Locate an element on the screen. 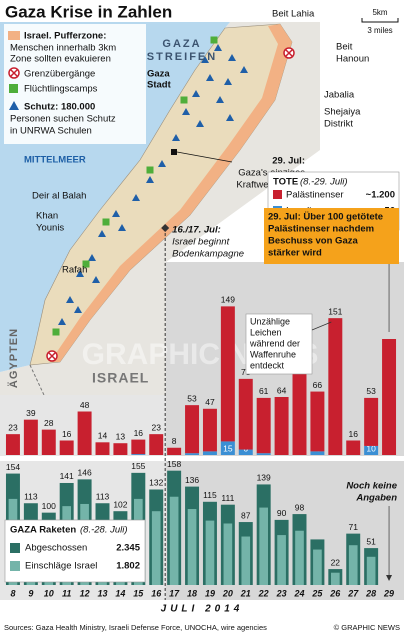 This screenshot has height=636, width=404. legend-subtitle: (8.-29. Juli) is located at coordinates (324, 182).